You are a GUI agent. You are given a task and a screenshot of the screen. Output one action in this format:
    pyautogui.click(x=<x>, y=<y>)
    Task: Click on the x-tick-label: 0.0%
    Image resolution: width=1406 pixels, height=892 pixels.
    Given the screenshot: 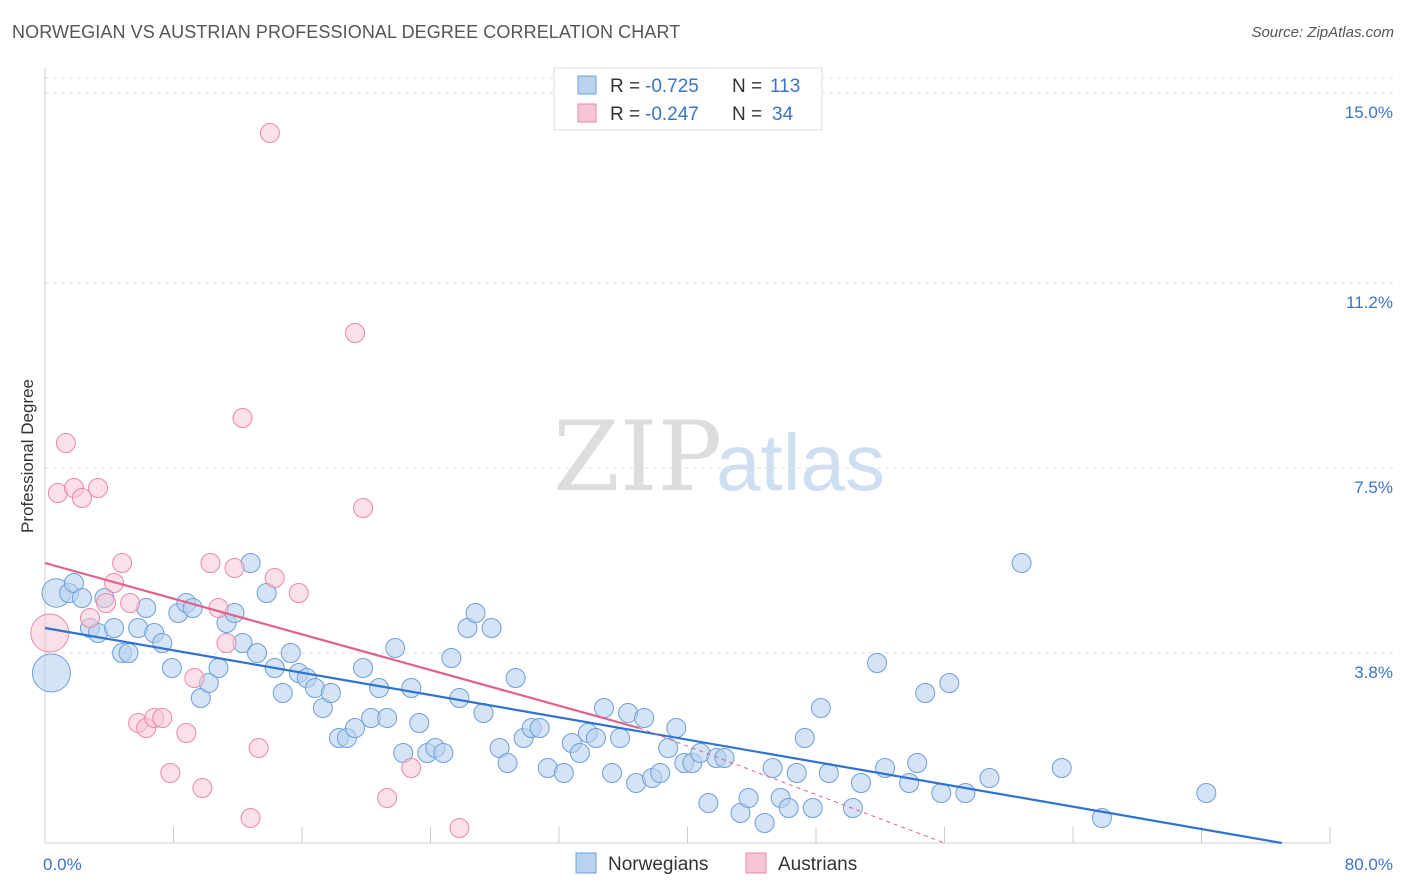 What is the action you would take?
    pyautogui.click(x=62, y=864)
    